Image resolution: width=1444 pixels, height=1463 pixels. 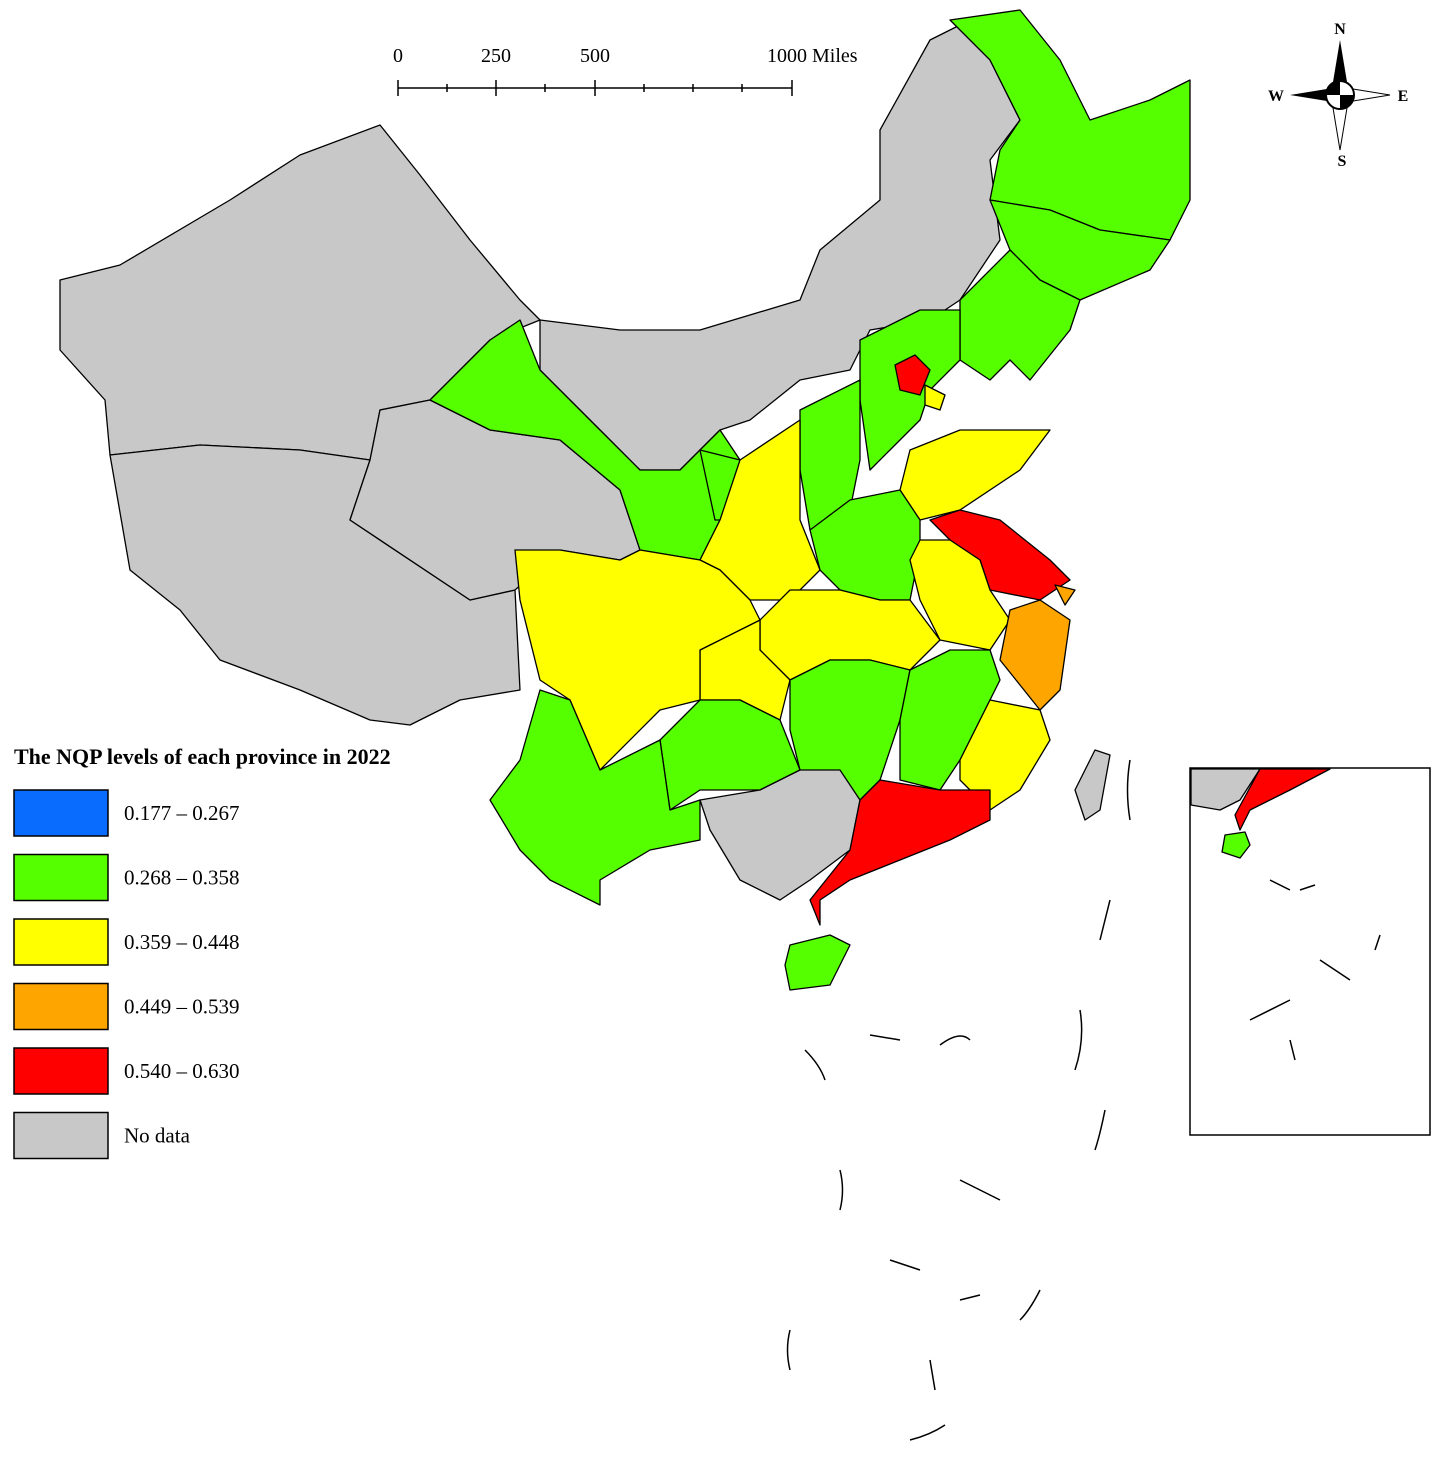 I want to click on legend-label: 0.449 – 0.539, so click(x=182, y=1007).